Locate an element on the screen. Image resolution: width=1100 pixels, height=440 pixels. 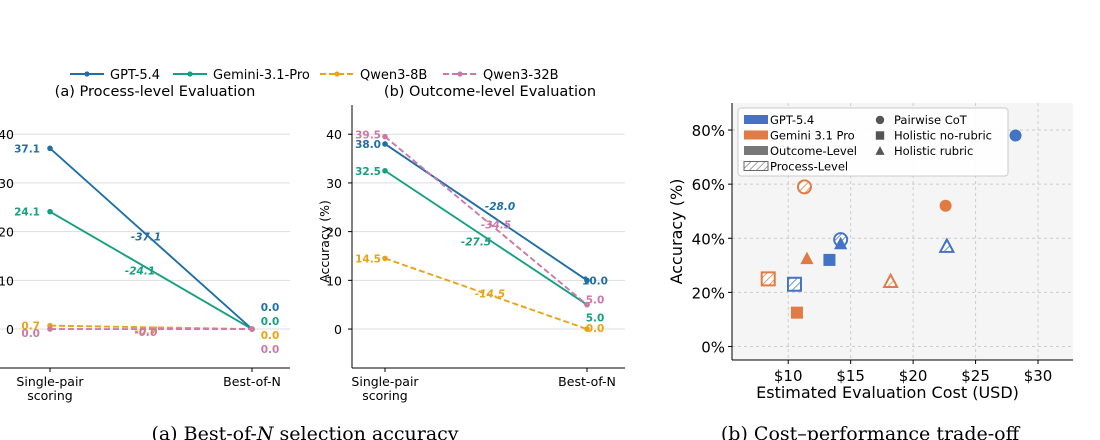
c-xtick-label-0: $10 is located at coordinates (788, 376).